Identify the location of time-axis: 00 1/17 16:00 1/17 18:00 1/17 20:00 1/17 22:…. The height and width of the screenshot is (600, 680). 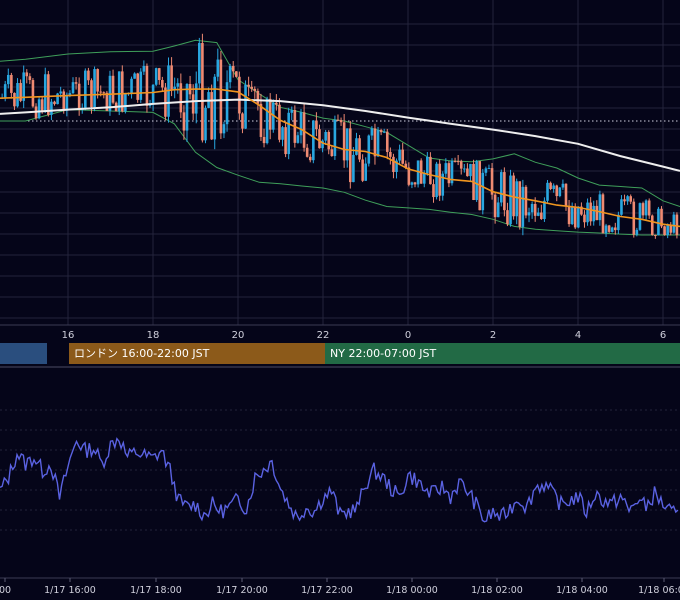
(340, 587).